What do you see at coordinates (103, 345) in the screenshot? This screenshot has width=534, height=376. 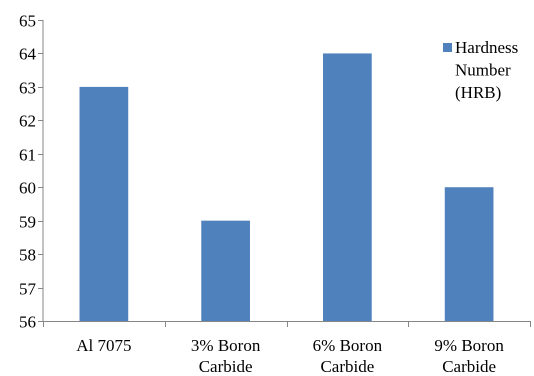 I see `x-category-label: Al 7075` at bounding box center [103, 345].